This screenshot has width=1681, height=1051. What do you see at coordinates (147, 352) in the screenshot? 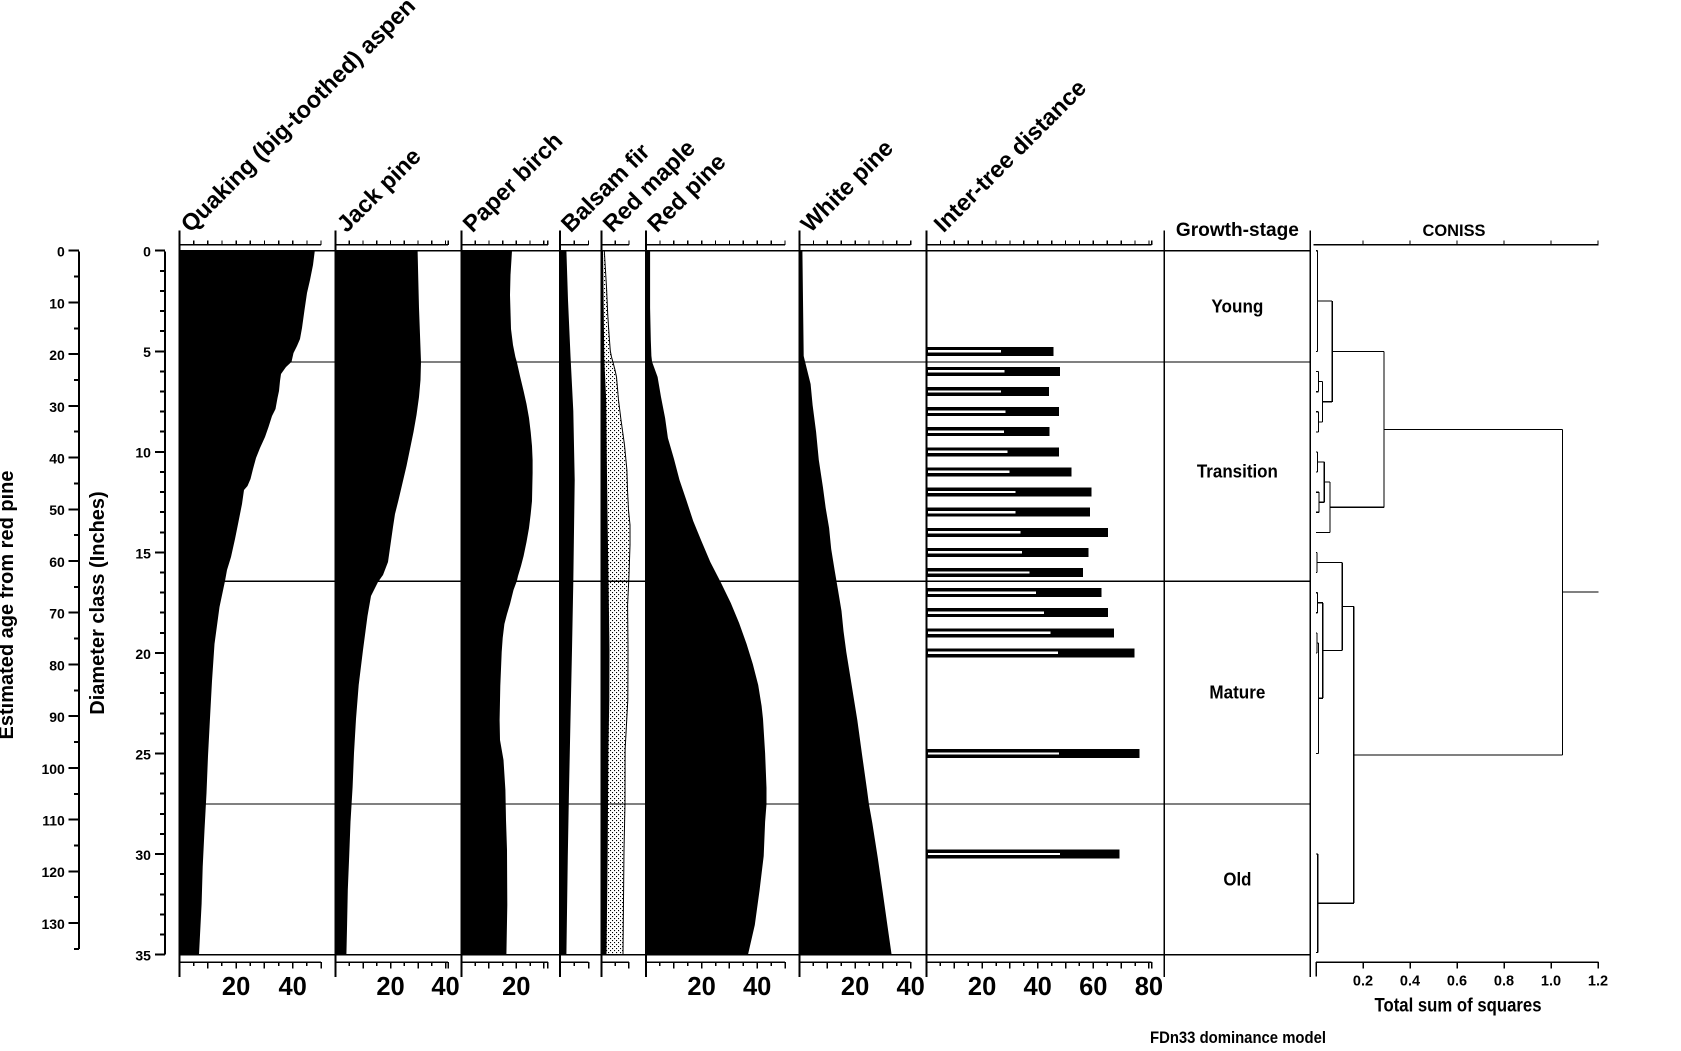
I see `svg-text: 5` at bounding box center [147, 352].